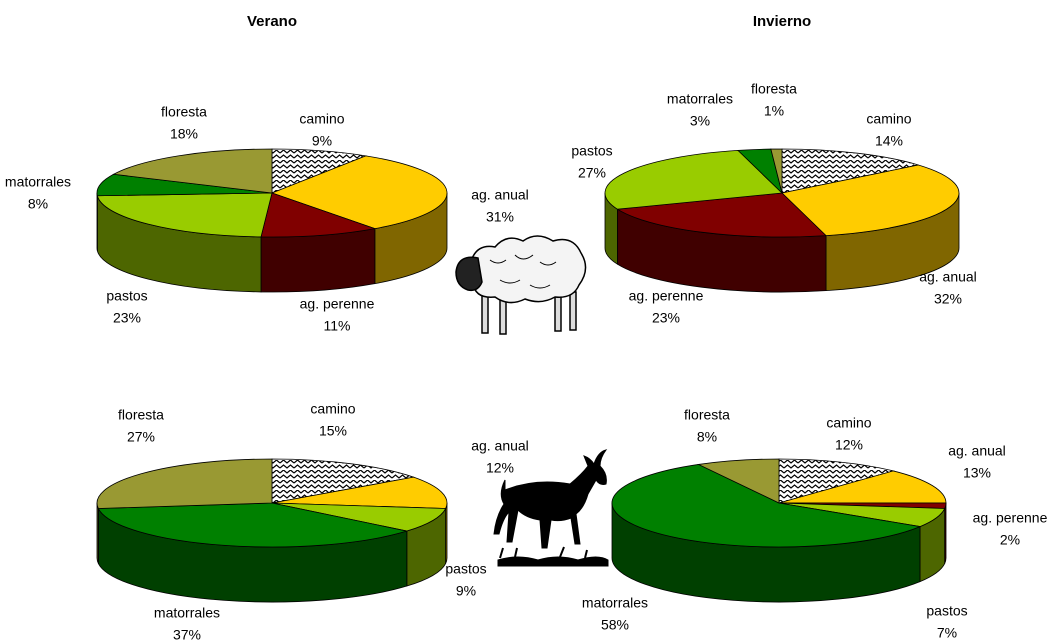 The image size is (1060, 643). Describe the element at coordinates (889, 141) in the screenshot. I see `slice-value-label: 14%` at that location.